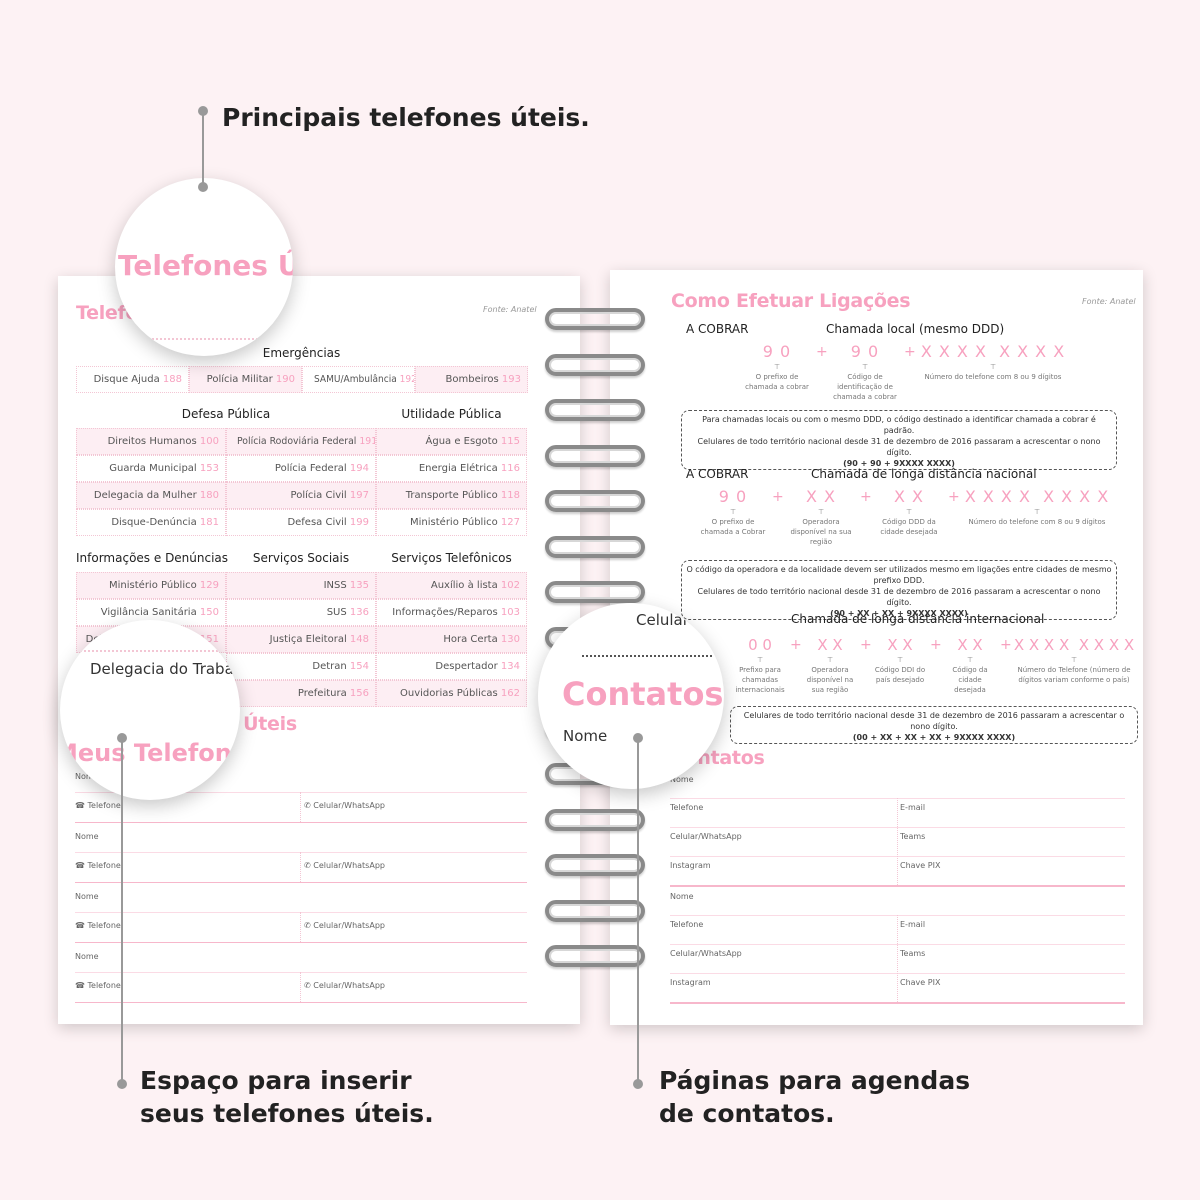 The image size is (1200, 1200). What do you see at coordinates (510, 693) in the screenshot?
I see `entry-number: 162` at bounding box center [510, 693].